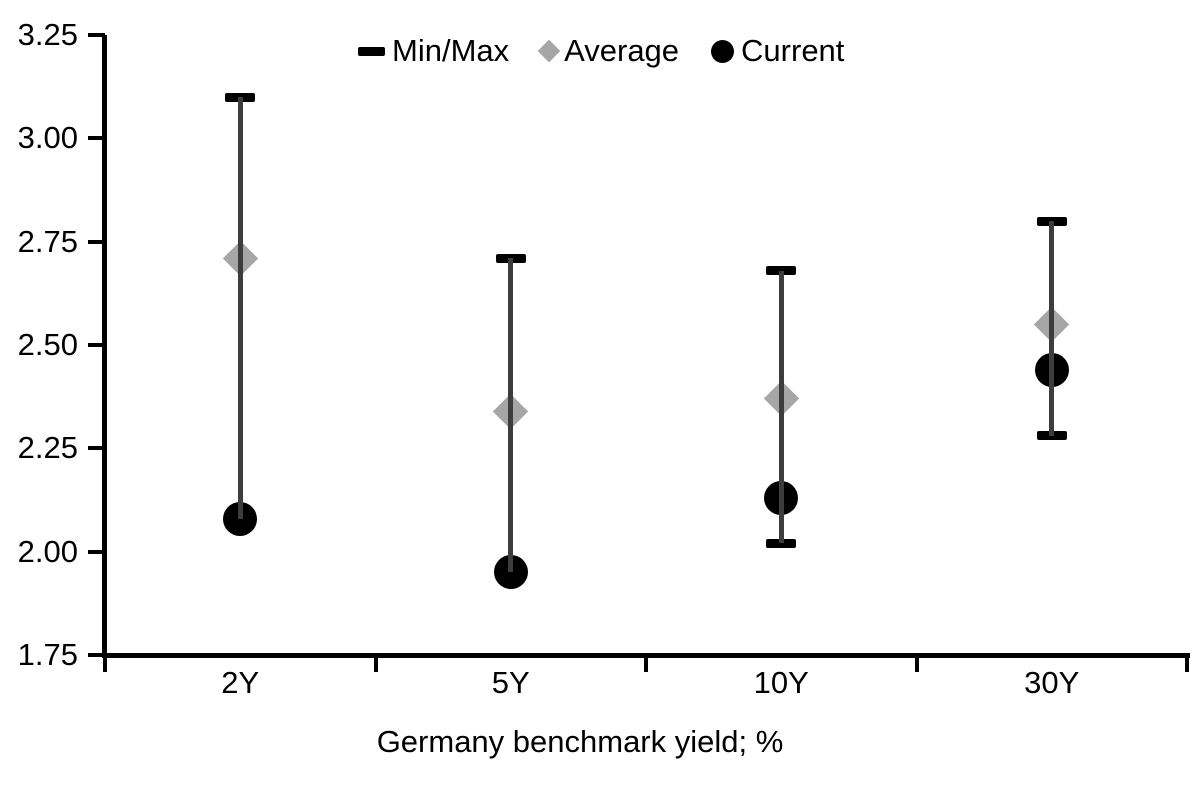 This screenshot has height=788, width=1200. I want to click on x-axis-category-label: 10Y, so click(781, 682).